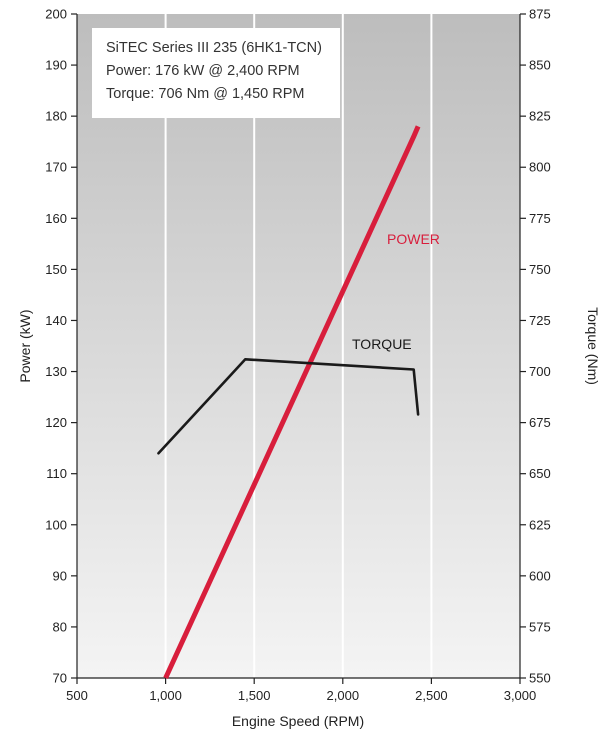  What do you see at coordinates (60, 575) in the screenshot?
I see `y-left-tick-label: 90` at bounding box center [60, 575].